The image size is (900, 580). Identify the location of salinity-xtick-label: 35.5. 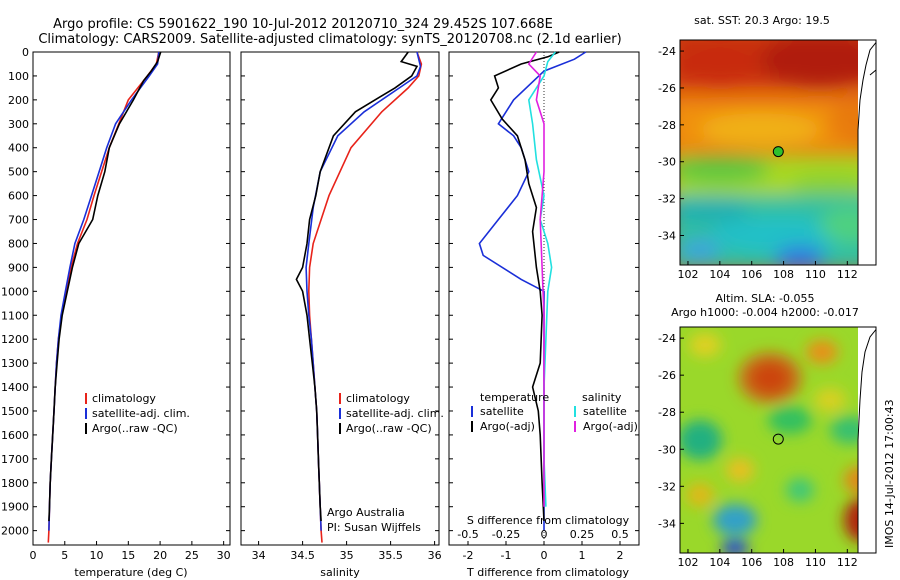
(390, 555).